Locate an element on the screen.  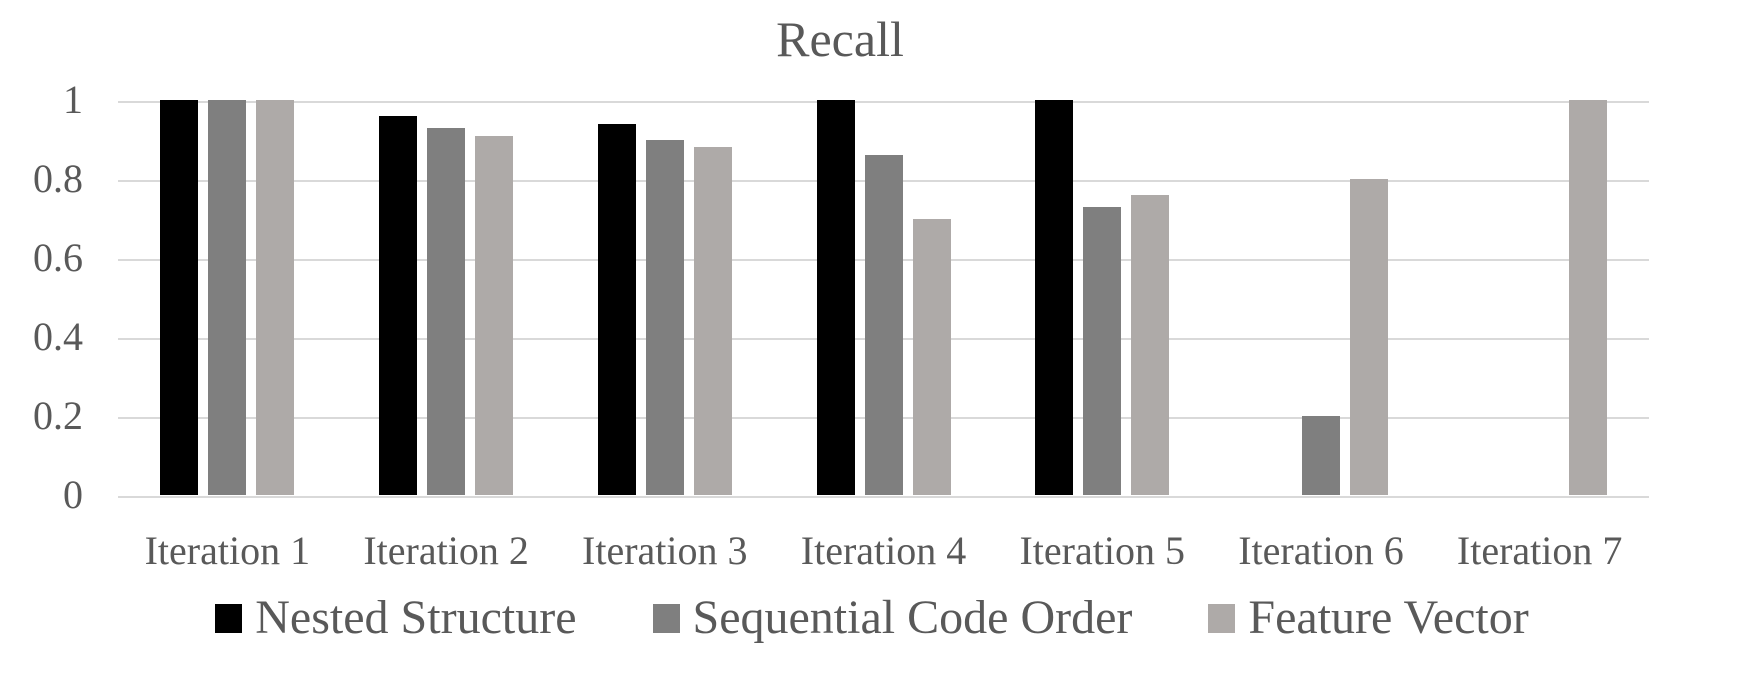
legend-label-feature-vector: Feature Vector is located at coordinates (1388, 617).